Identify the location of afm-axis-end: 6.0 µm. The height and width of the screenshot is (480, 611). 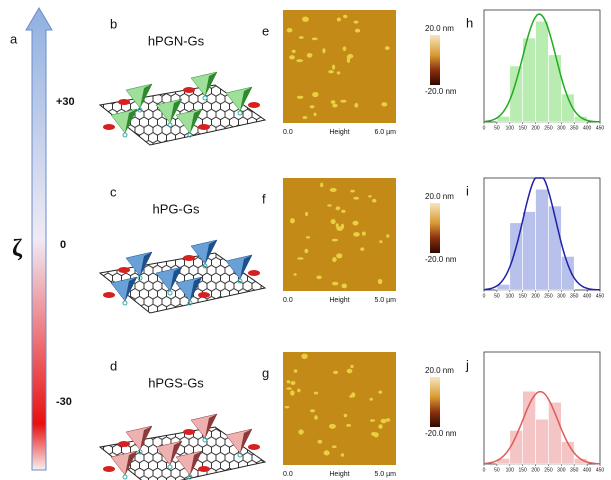
(385, 132).